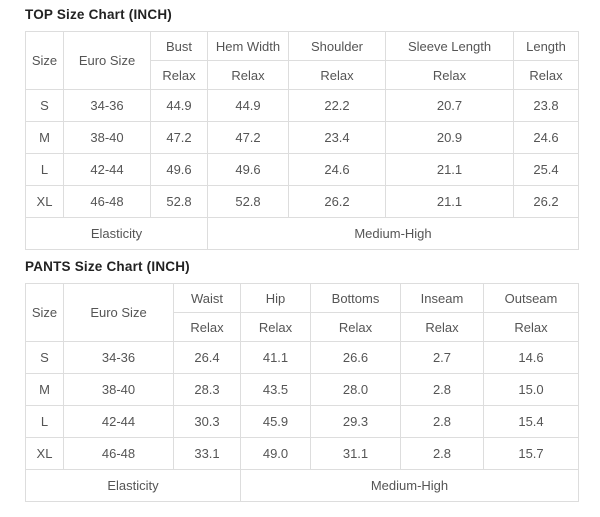 This screenshot has height=517, width=600. What do you see at coordinates (442, 357) in the screenshot?
I see `value-cell: 2.7` at bounding box center [442, 357].